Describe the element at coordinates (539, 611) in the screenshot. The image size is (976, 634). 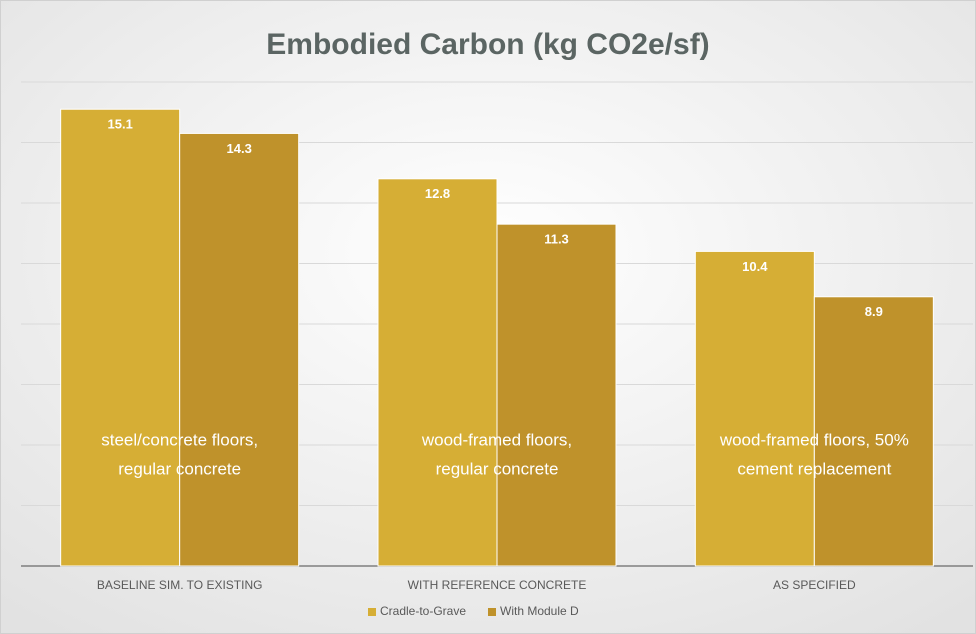
I see `legend-label: With Module D` at that location.